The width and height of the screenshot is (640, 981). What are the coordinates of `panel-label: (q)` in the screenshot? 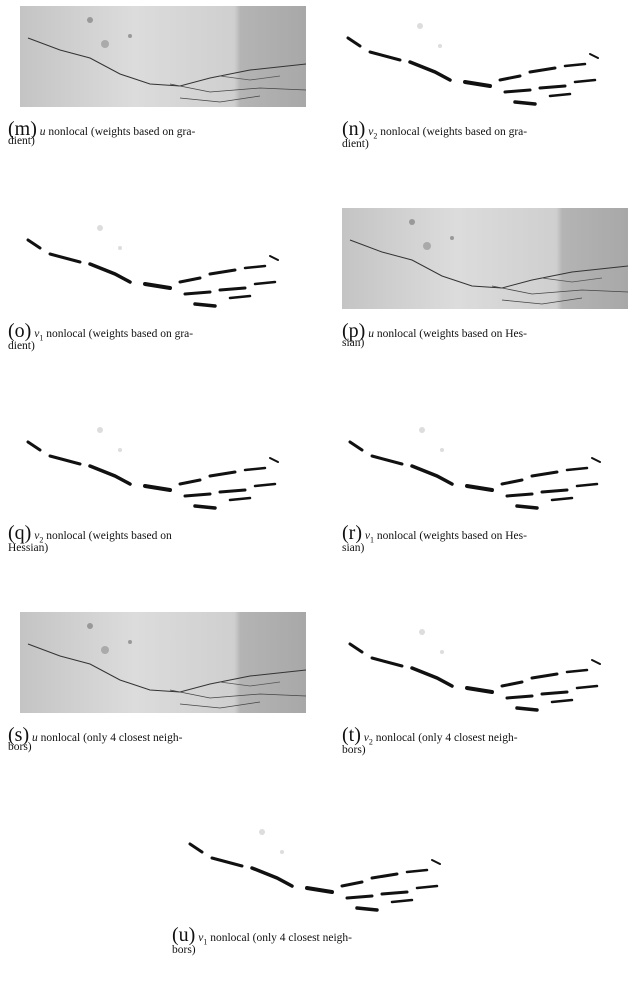 It's located at (20, 533).